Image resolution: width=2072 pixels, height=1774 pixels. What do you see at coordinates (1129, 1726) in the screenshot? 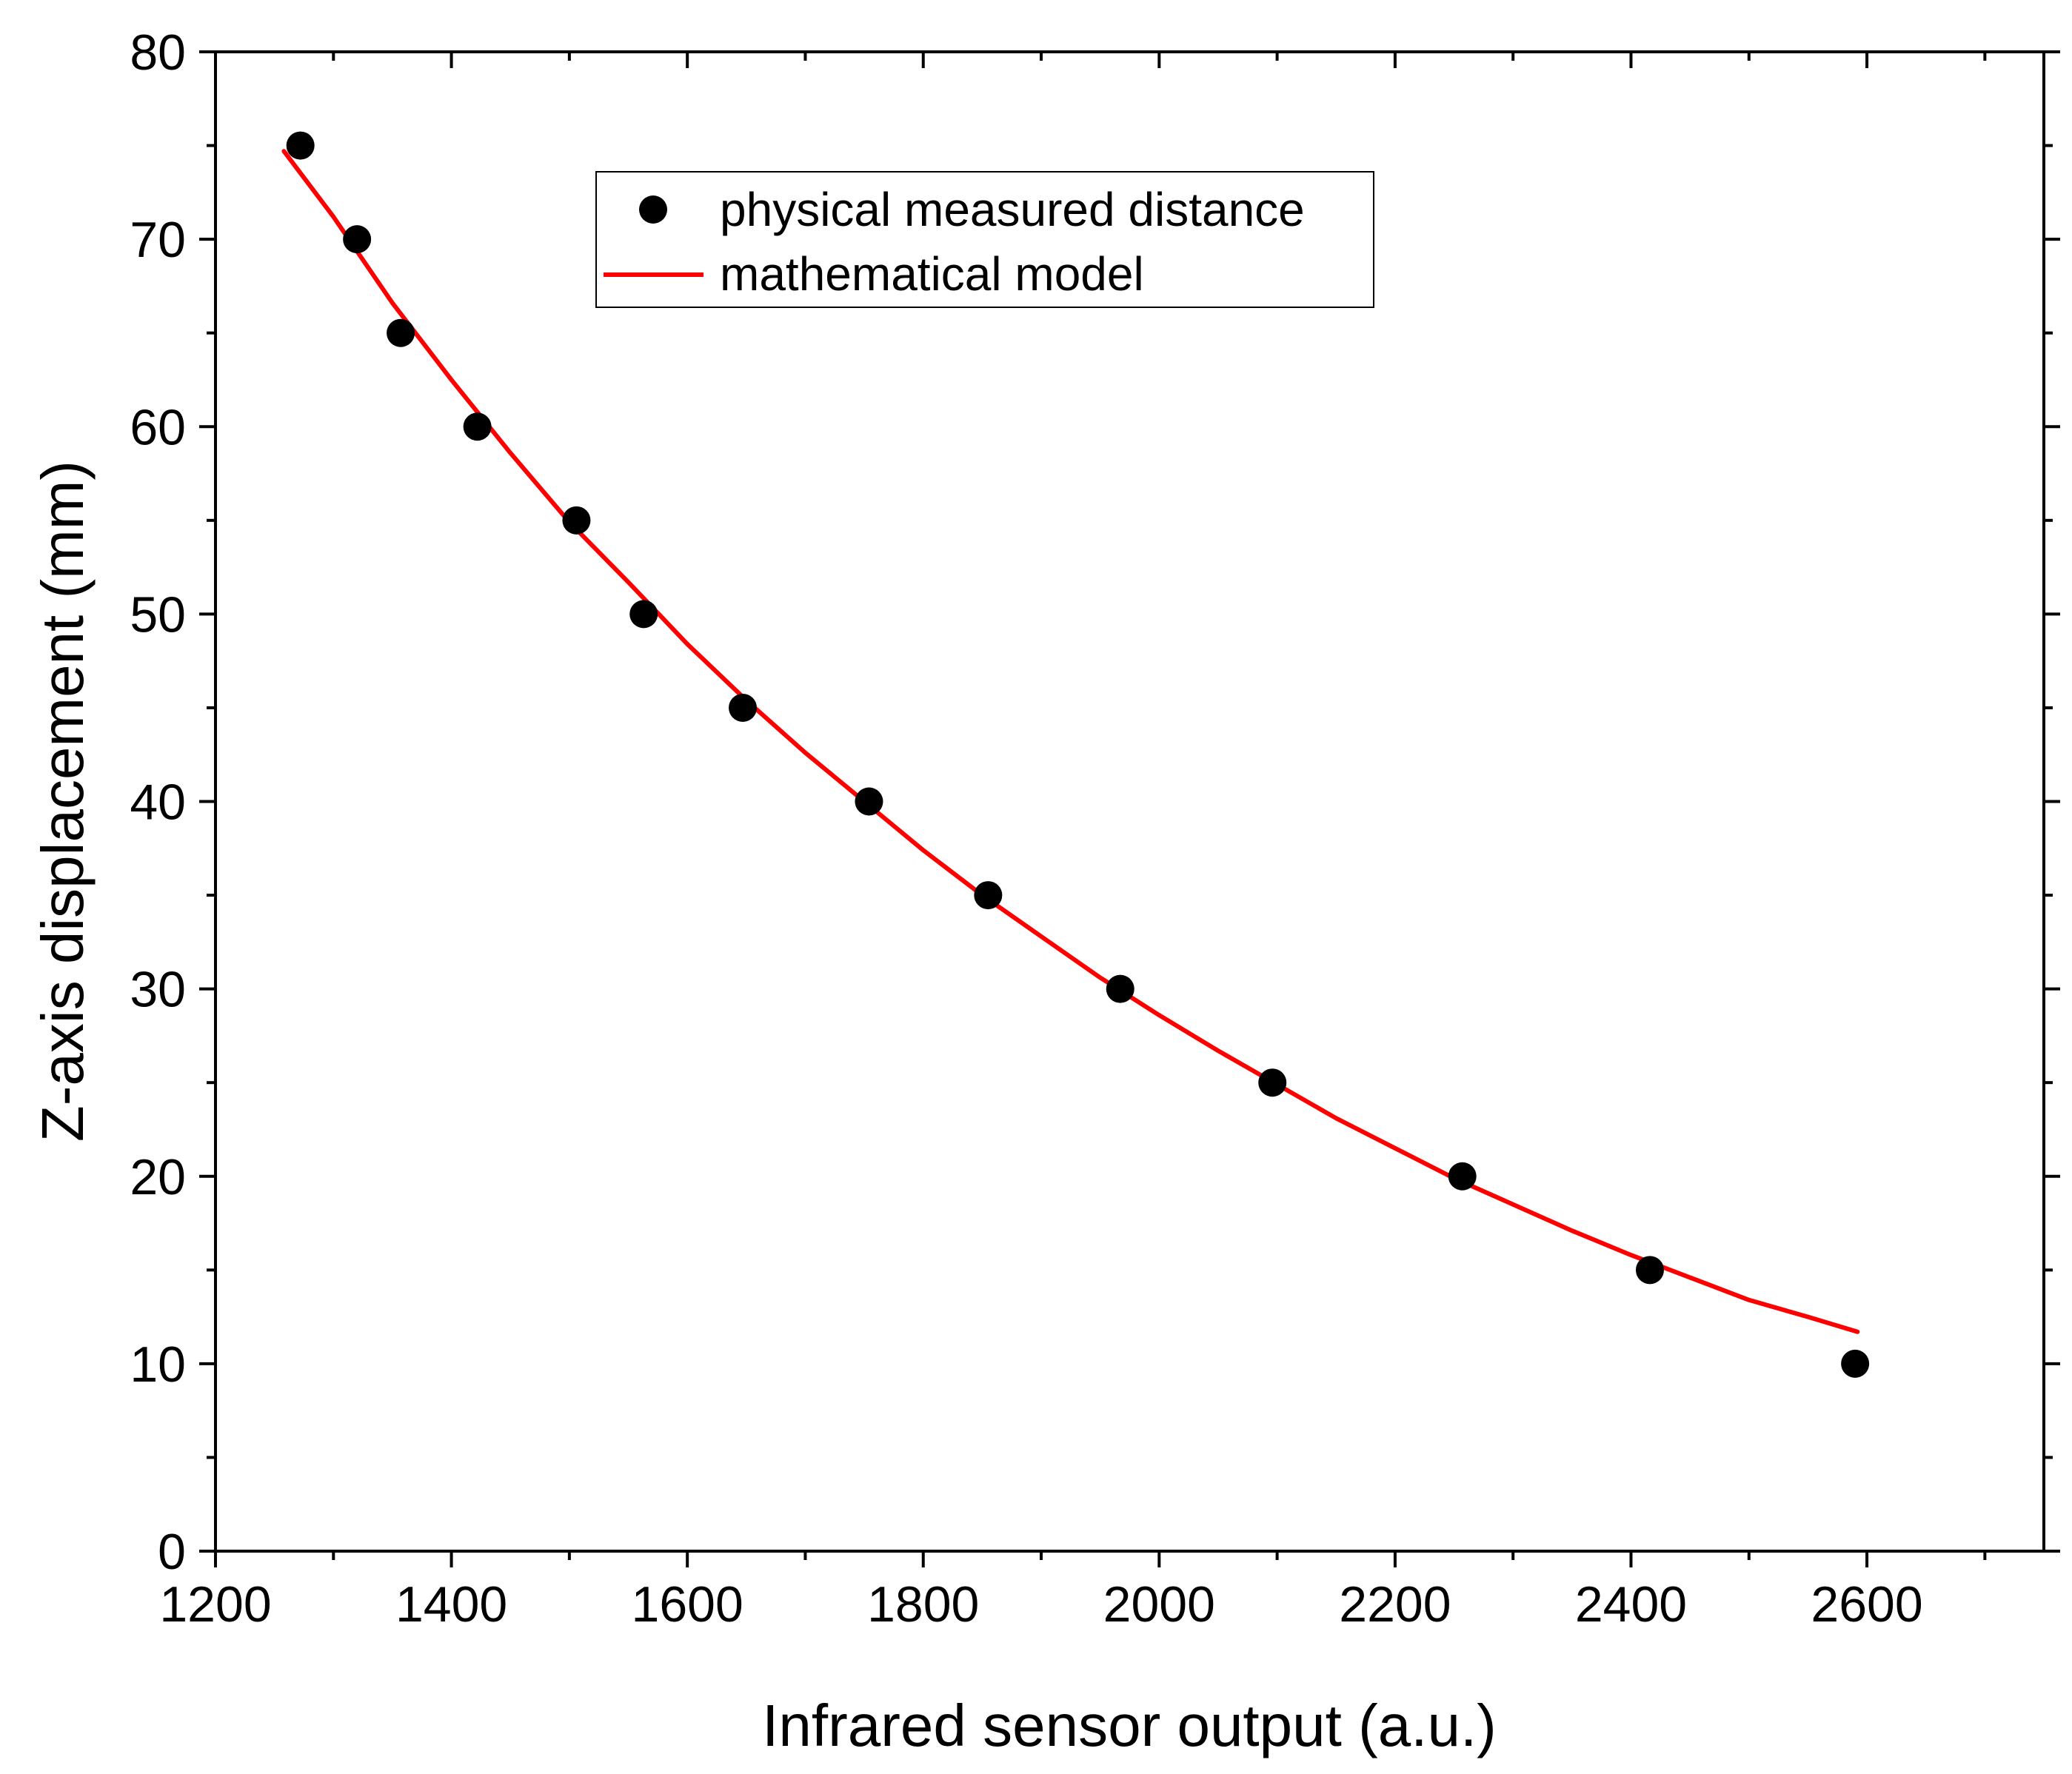
I see `x-axis-title: Infrared sensor output (a.u.)` at bounding box center [1129, 1726].